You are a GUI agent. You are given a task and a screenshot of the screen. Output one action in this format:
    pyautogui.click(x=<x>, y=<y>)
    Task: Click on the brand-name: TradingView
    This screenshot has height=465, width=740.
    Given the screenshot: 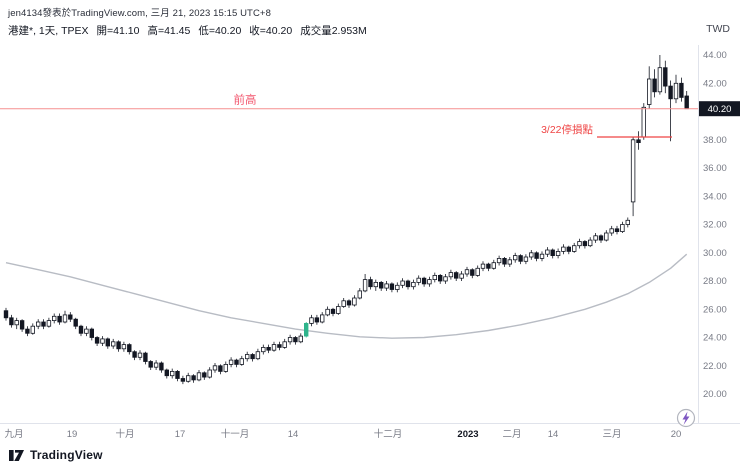 What is the action you would take?
    pyautogui.click(x=66, y=455)
    